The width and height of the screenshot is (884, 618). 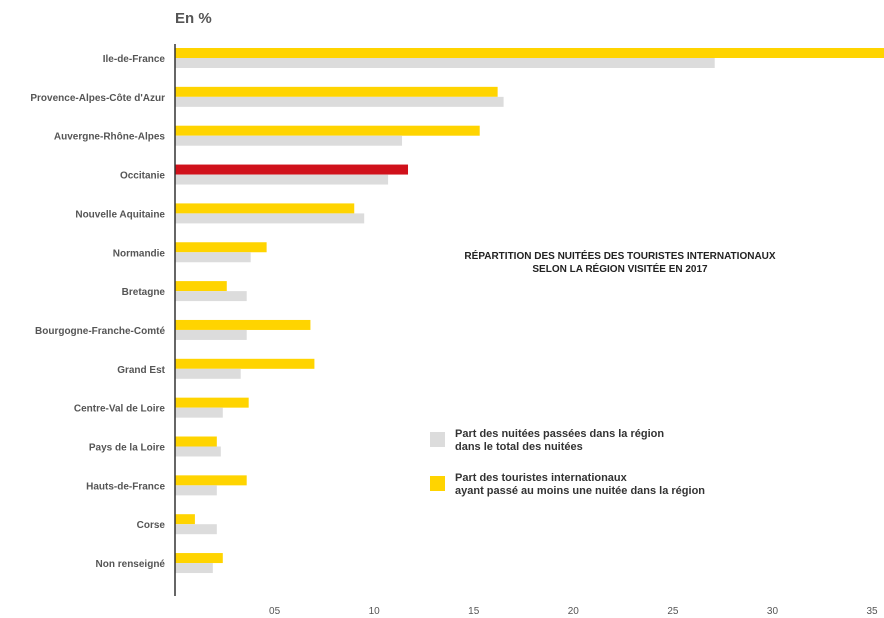 What do you see at coordinates (134, 59) in the screenshot?
I see `category-label-ile-de-france: Ile-de-France` at bounding box center [134, 59].